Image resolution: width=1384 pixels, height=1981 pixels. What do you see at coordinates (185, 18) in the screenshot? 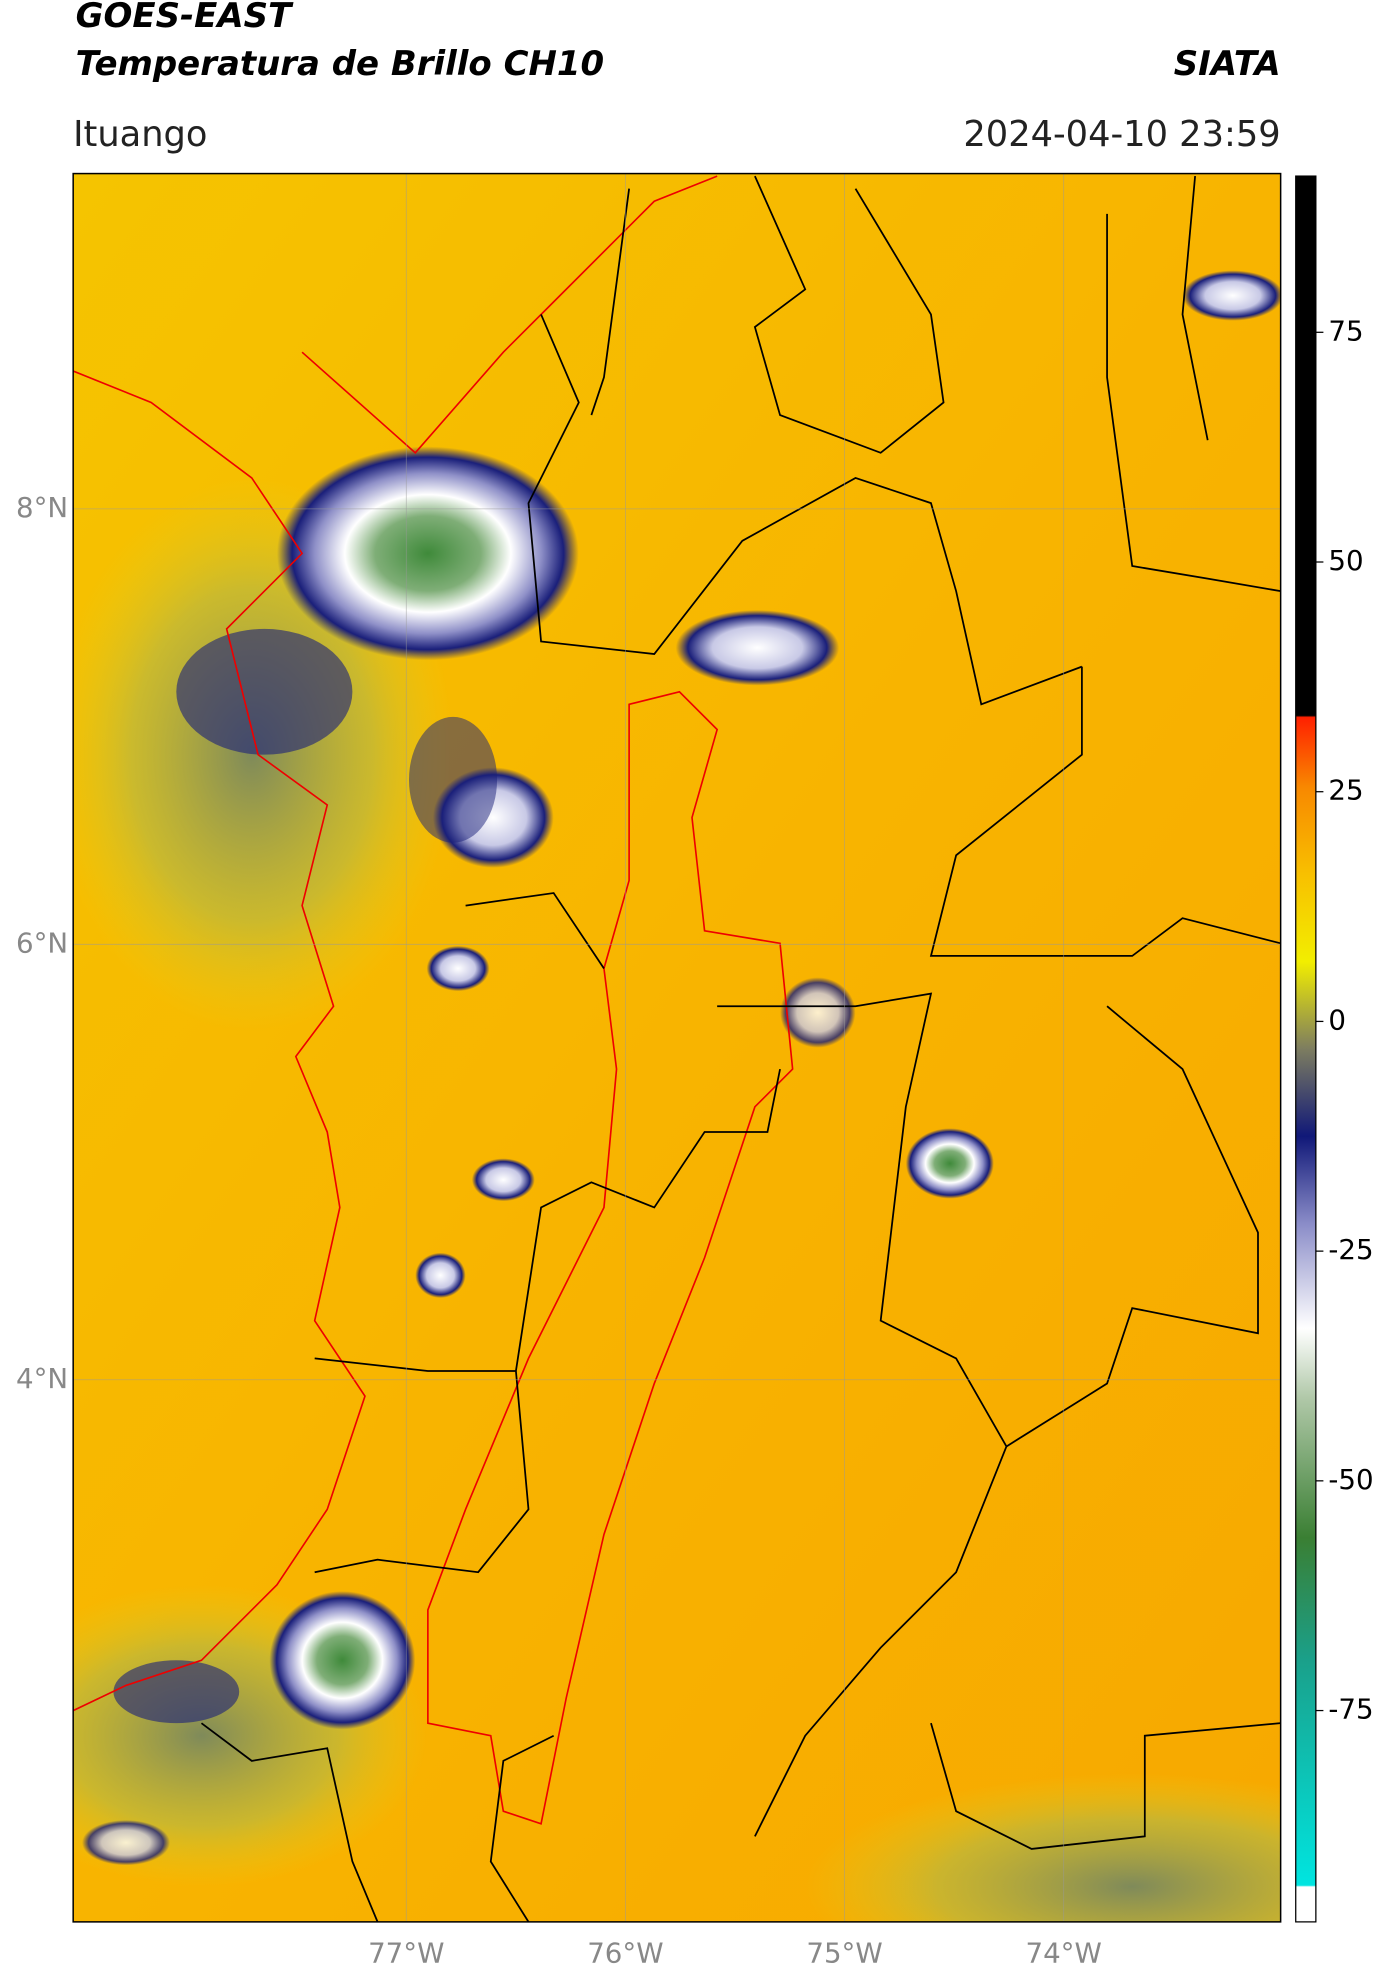
I see `title-line1: GOES-EAST` at bounding box center [185, 18].